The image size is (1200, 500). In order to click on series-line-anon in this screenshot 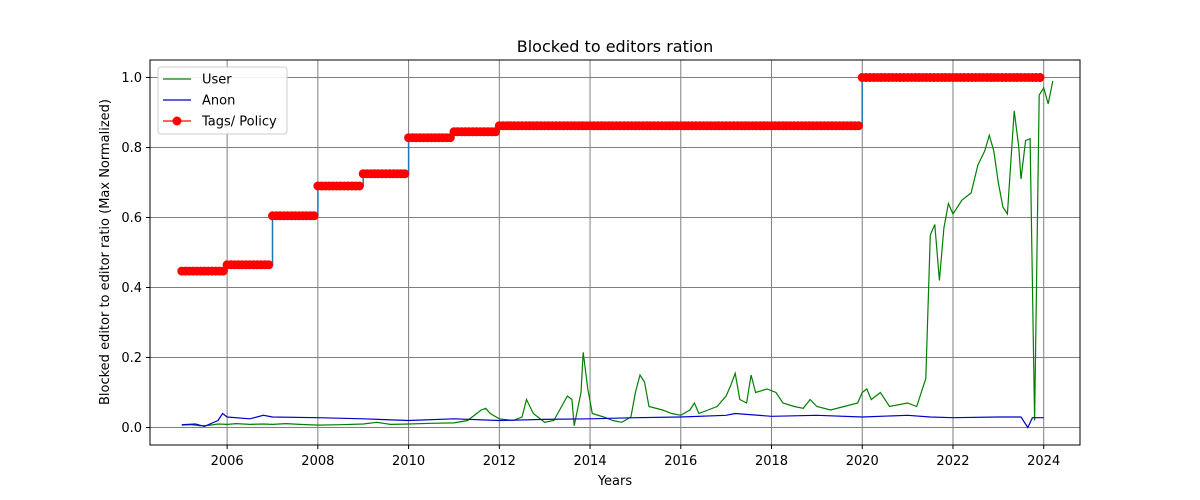, I will do `click(612, 420)`.